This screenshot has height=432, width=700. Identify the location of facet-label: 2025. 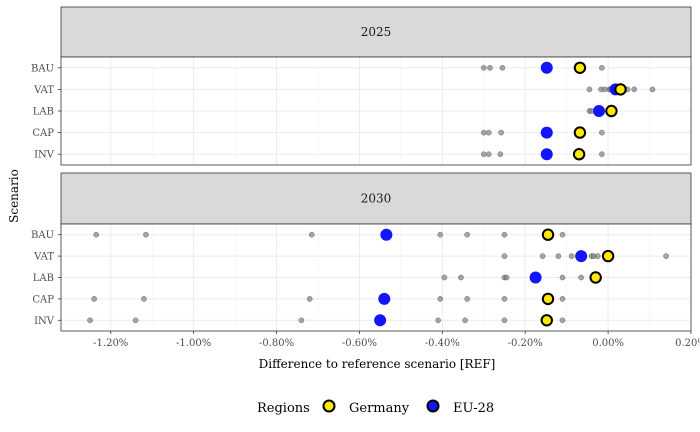
(376, 32).